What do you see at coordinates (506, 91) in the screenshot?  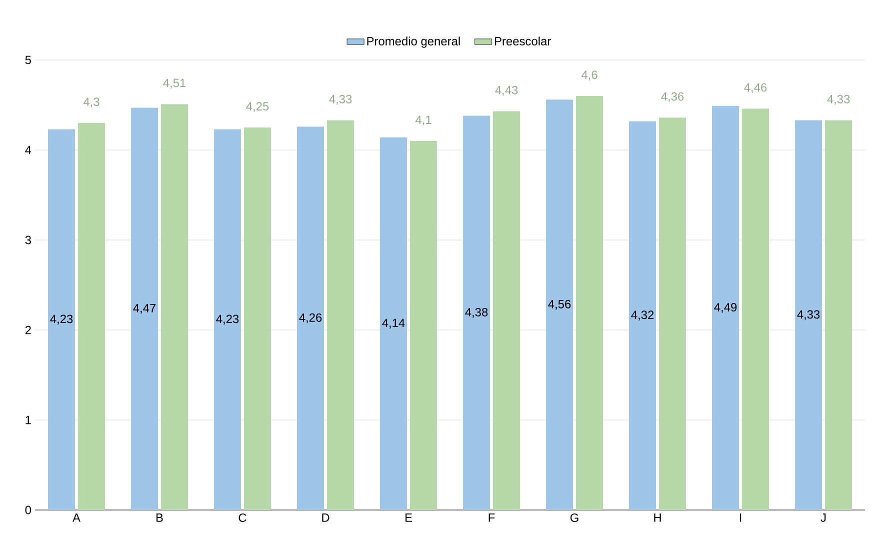 I see `data-label: 4,43` at bounding box center [506, 91].